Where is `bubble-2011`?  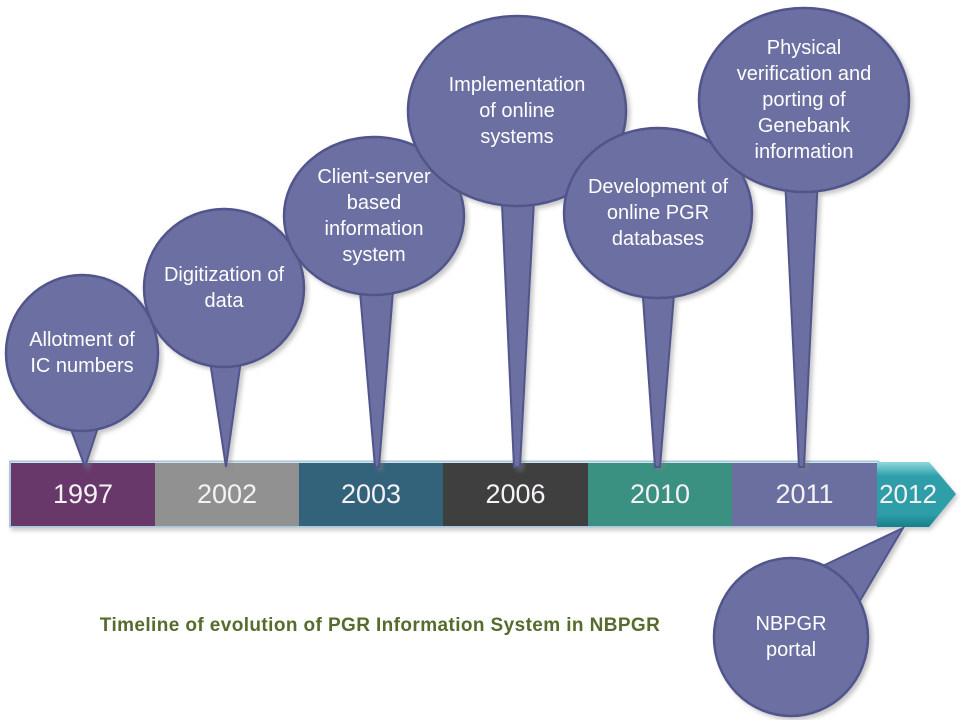
bubble-2011 is located at coordinates (804, 100).